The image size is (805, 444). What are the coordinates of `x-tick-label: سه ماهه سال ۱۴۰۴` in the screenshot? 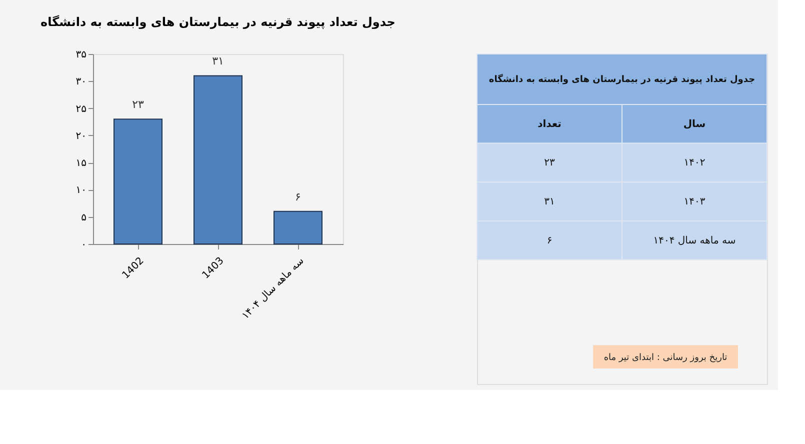 It's located at (273, 289).